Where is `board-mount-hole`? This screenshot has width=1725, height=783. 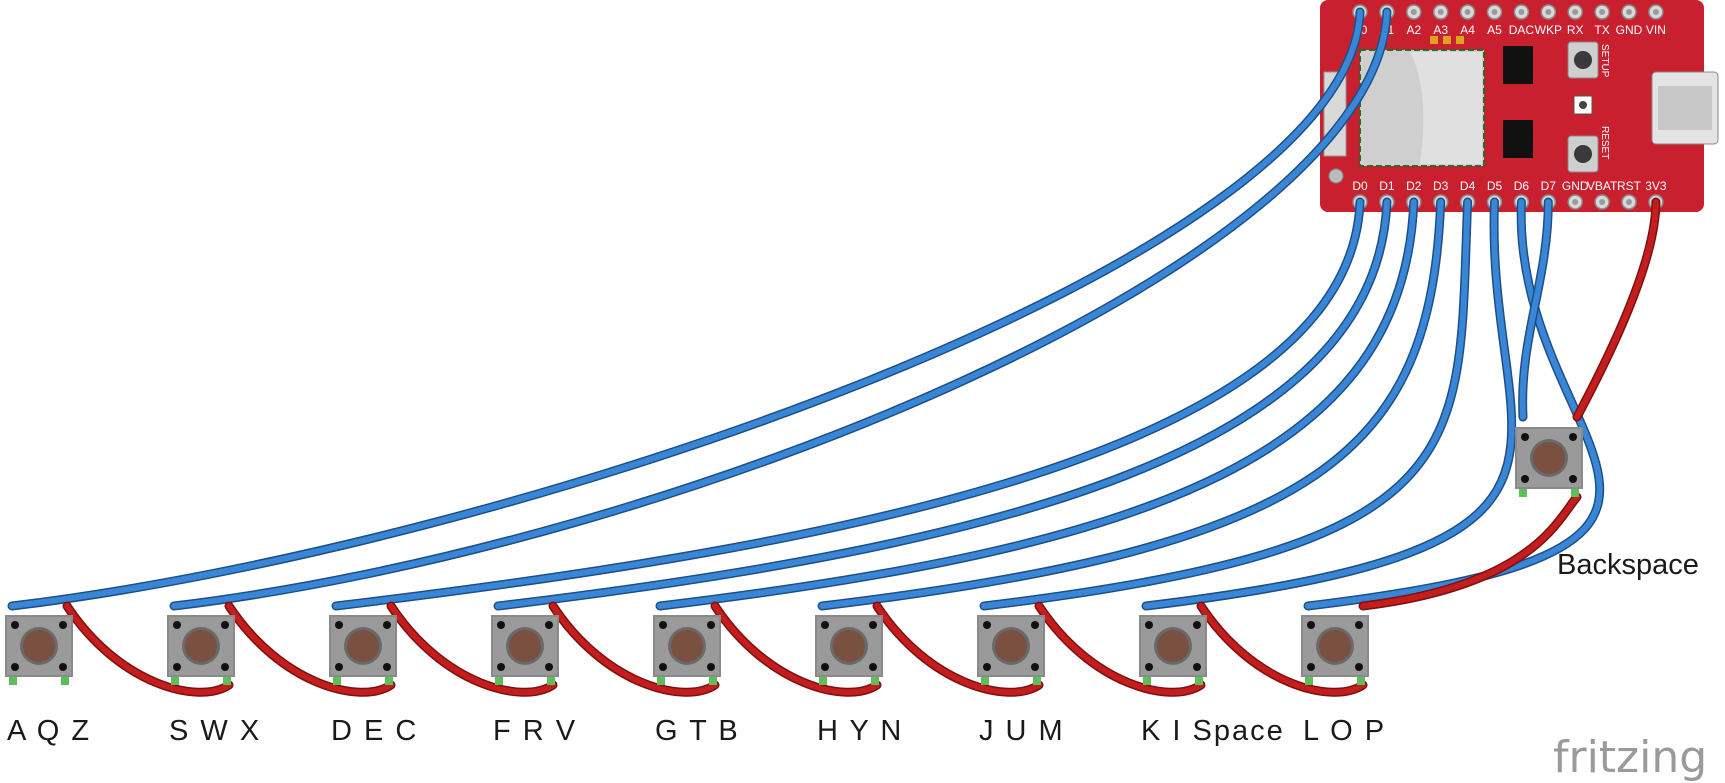 board-mount-hole is located at coordinates (1336, 176).